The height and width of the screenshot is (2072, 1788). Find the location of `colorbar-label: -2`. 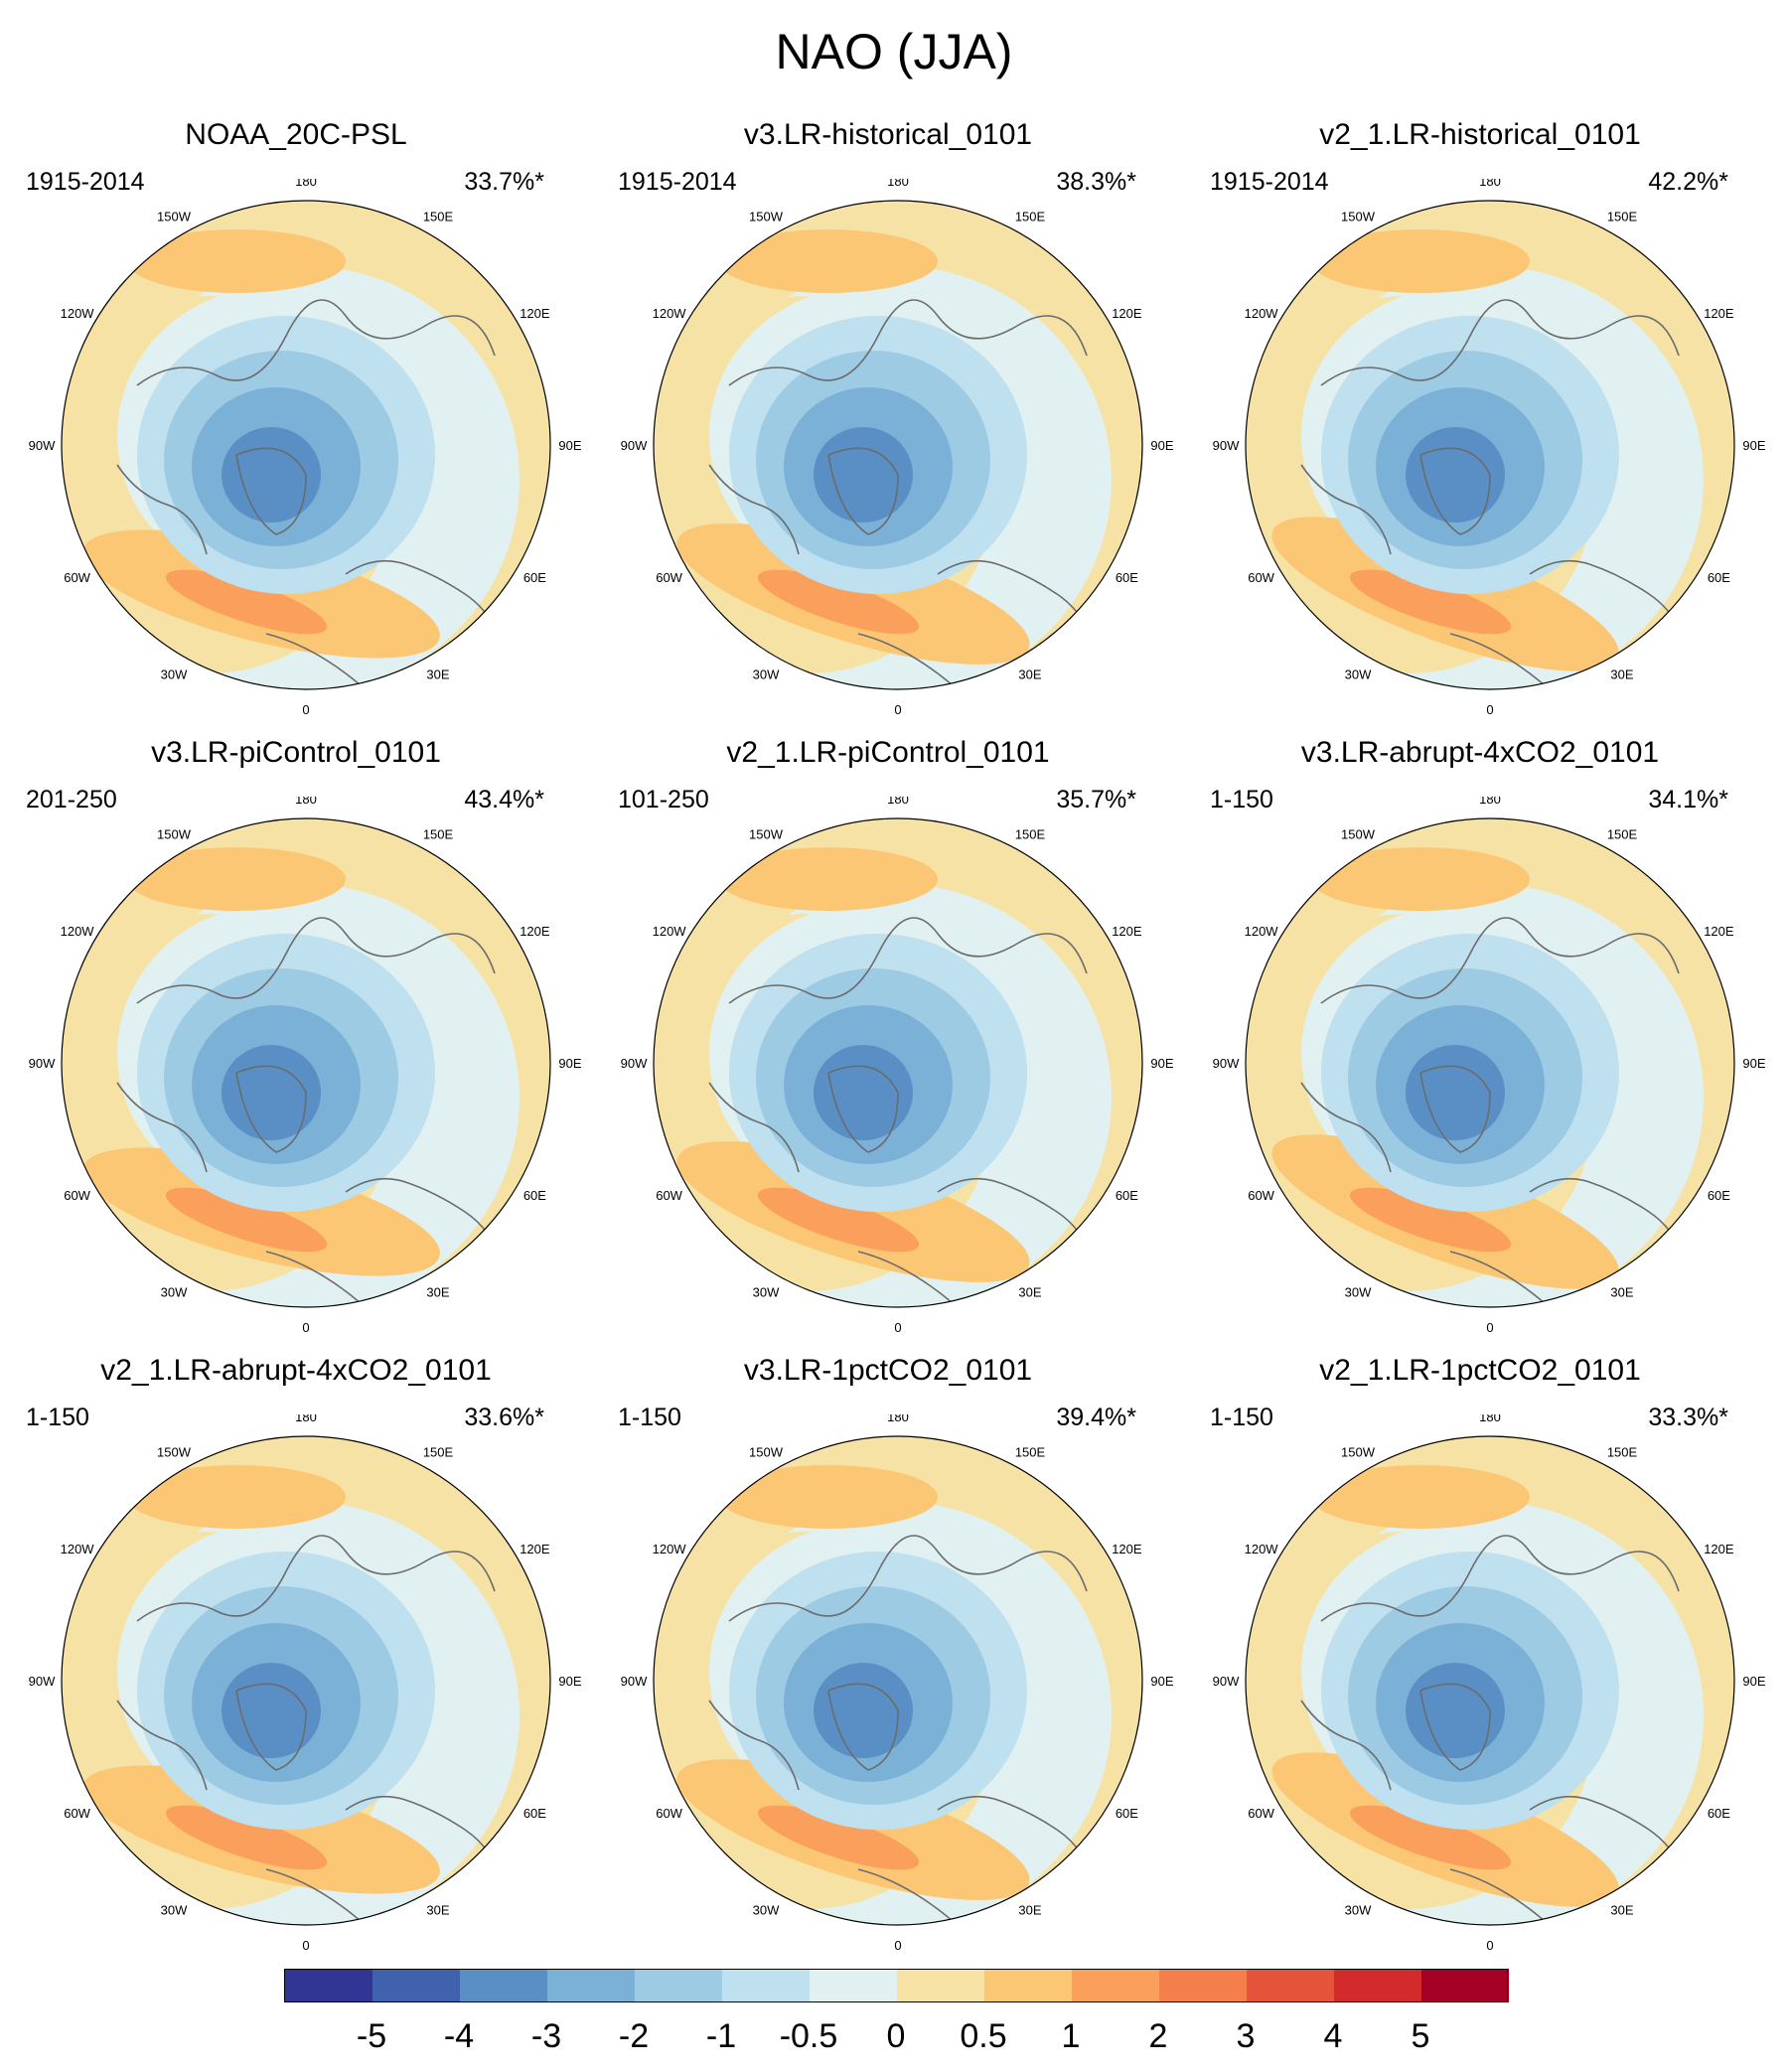

colorbar-label: -2 is located at coordinates (634, 2036).